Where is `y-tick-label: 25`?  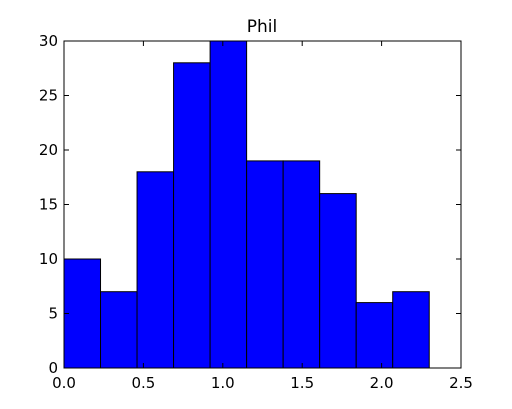 y-tick-label: 25 is located at coordinates (48, 96).